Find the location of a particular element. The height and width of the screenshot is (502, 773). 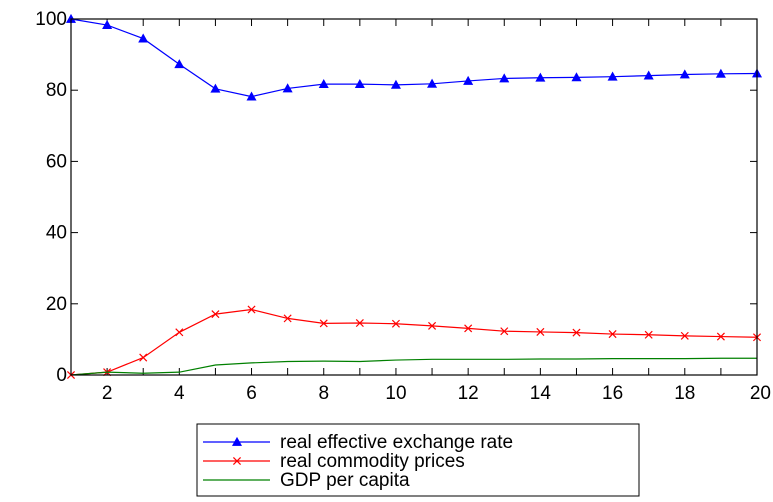

y-tick-label: 20 is located at coordinates (56, 304).